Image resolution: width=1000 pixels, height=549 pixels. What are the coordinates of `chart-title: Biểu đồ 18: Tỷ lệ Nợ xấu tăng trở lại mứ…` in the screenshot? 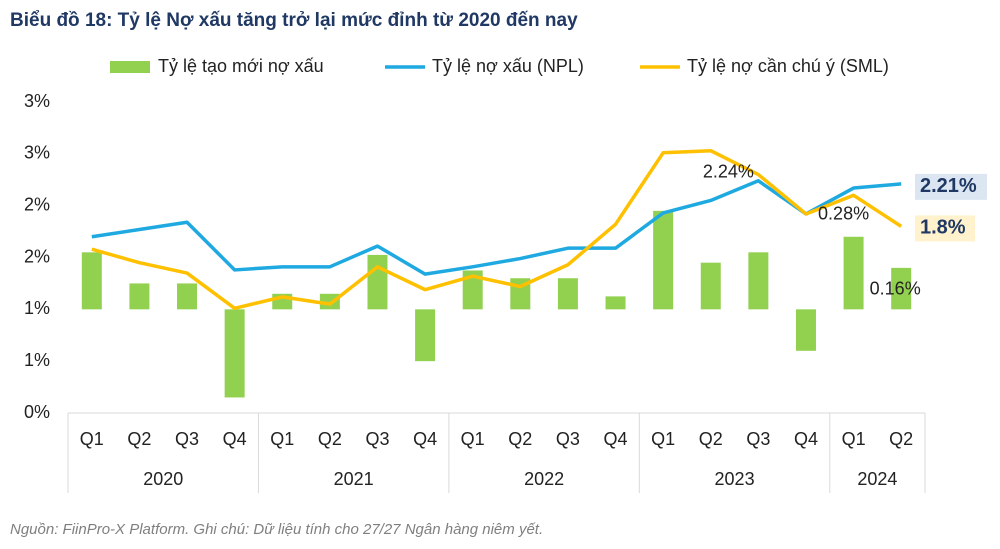 It's located at (294, 20).